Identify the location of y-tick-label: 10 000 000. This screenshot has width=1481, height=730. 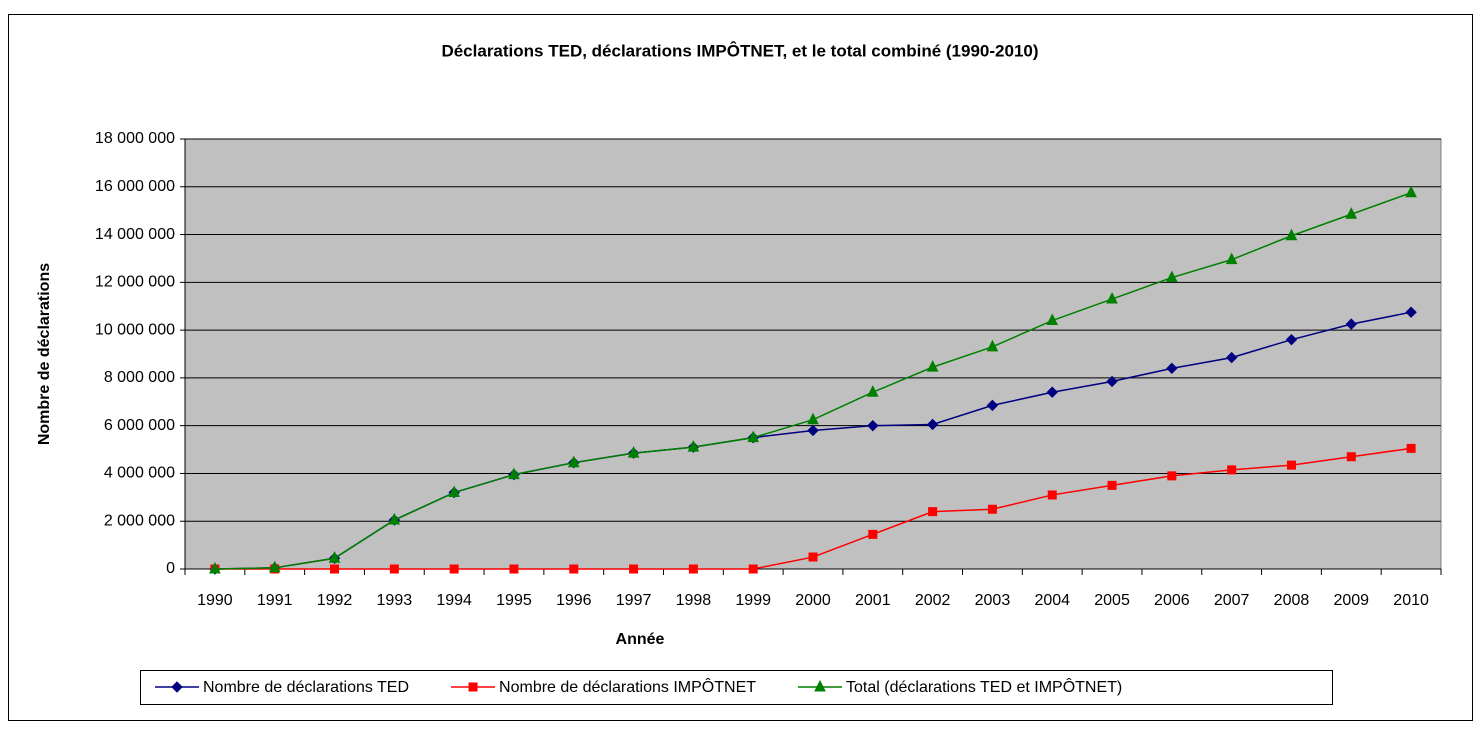
(135, 329).